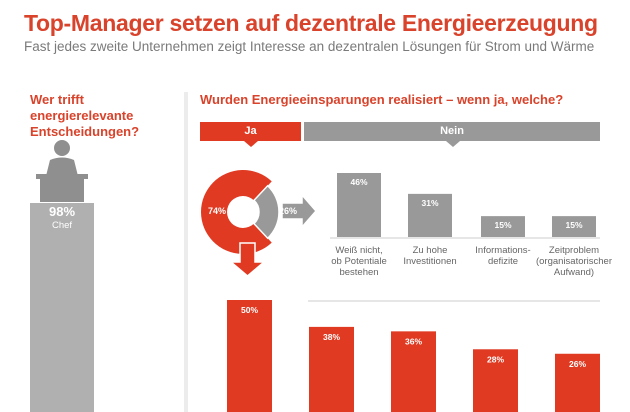  I want to click on ja-arrow-icon, so click(247, 259).